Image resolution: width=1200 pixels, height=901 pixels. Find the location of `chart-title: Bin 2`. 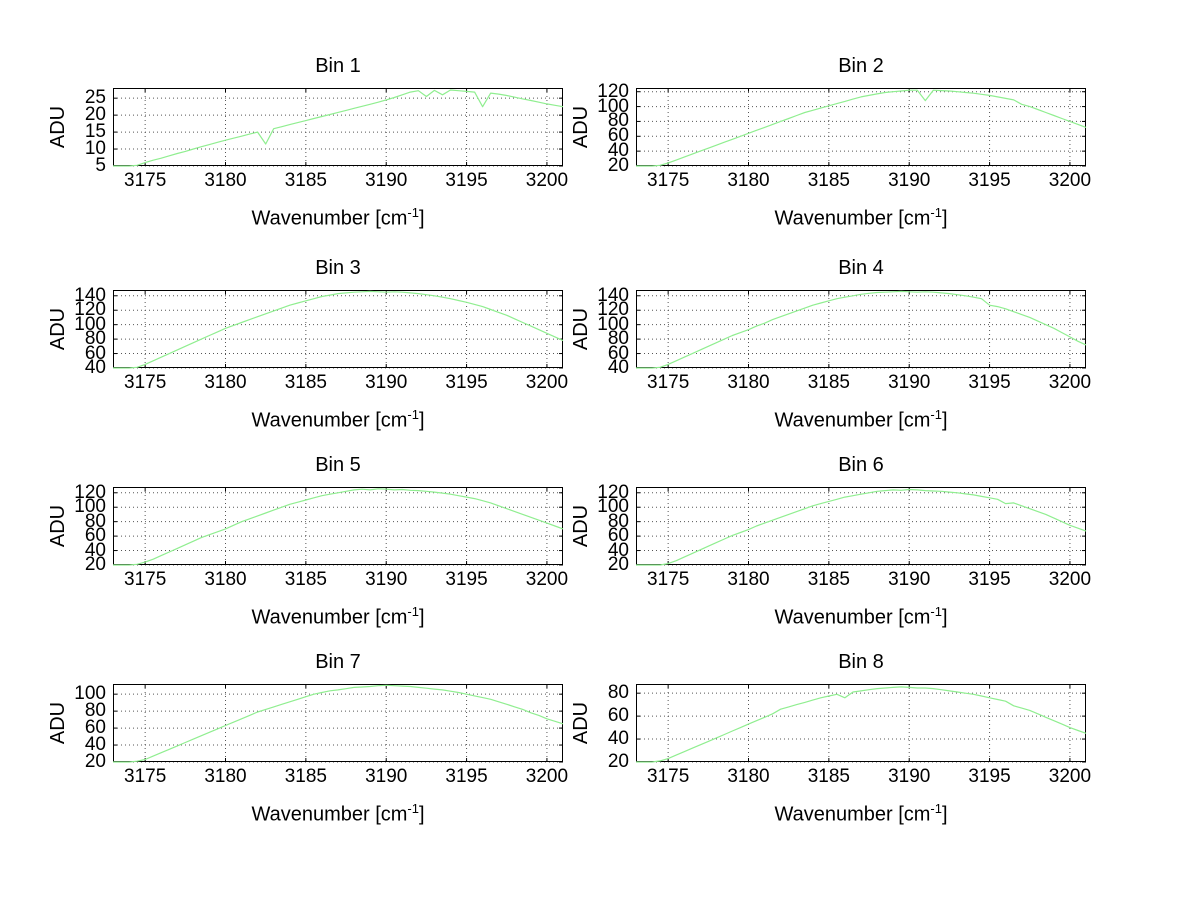

chart-title: Bin 2 is located at coordinates (861, 66).